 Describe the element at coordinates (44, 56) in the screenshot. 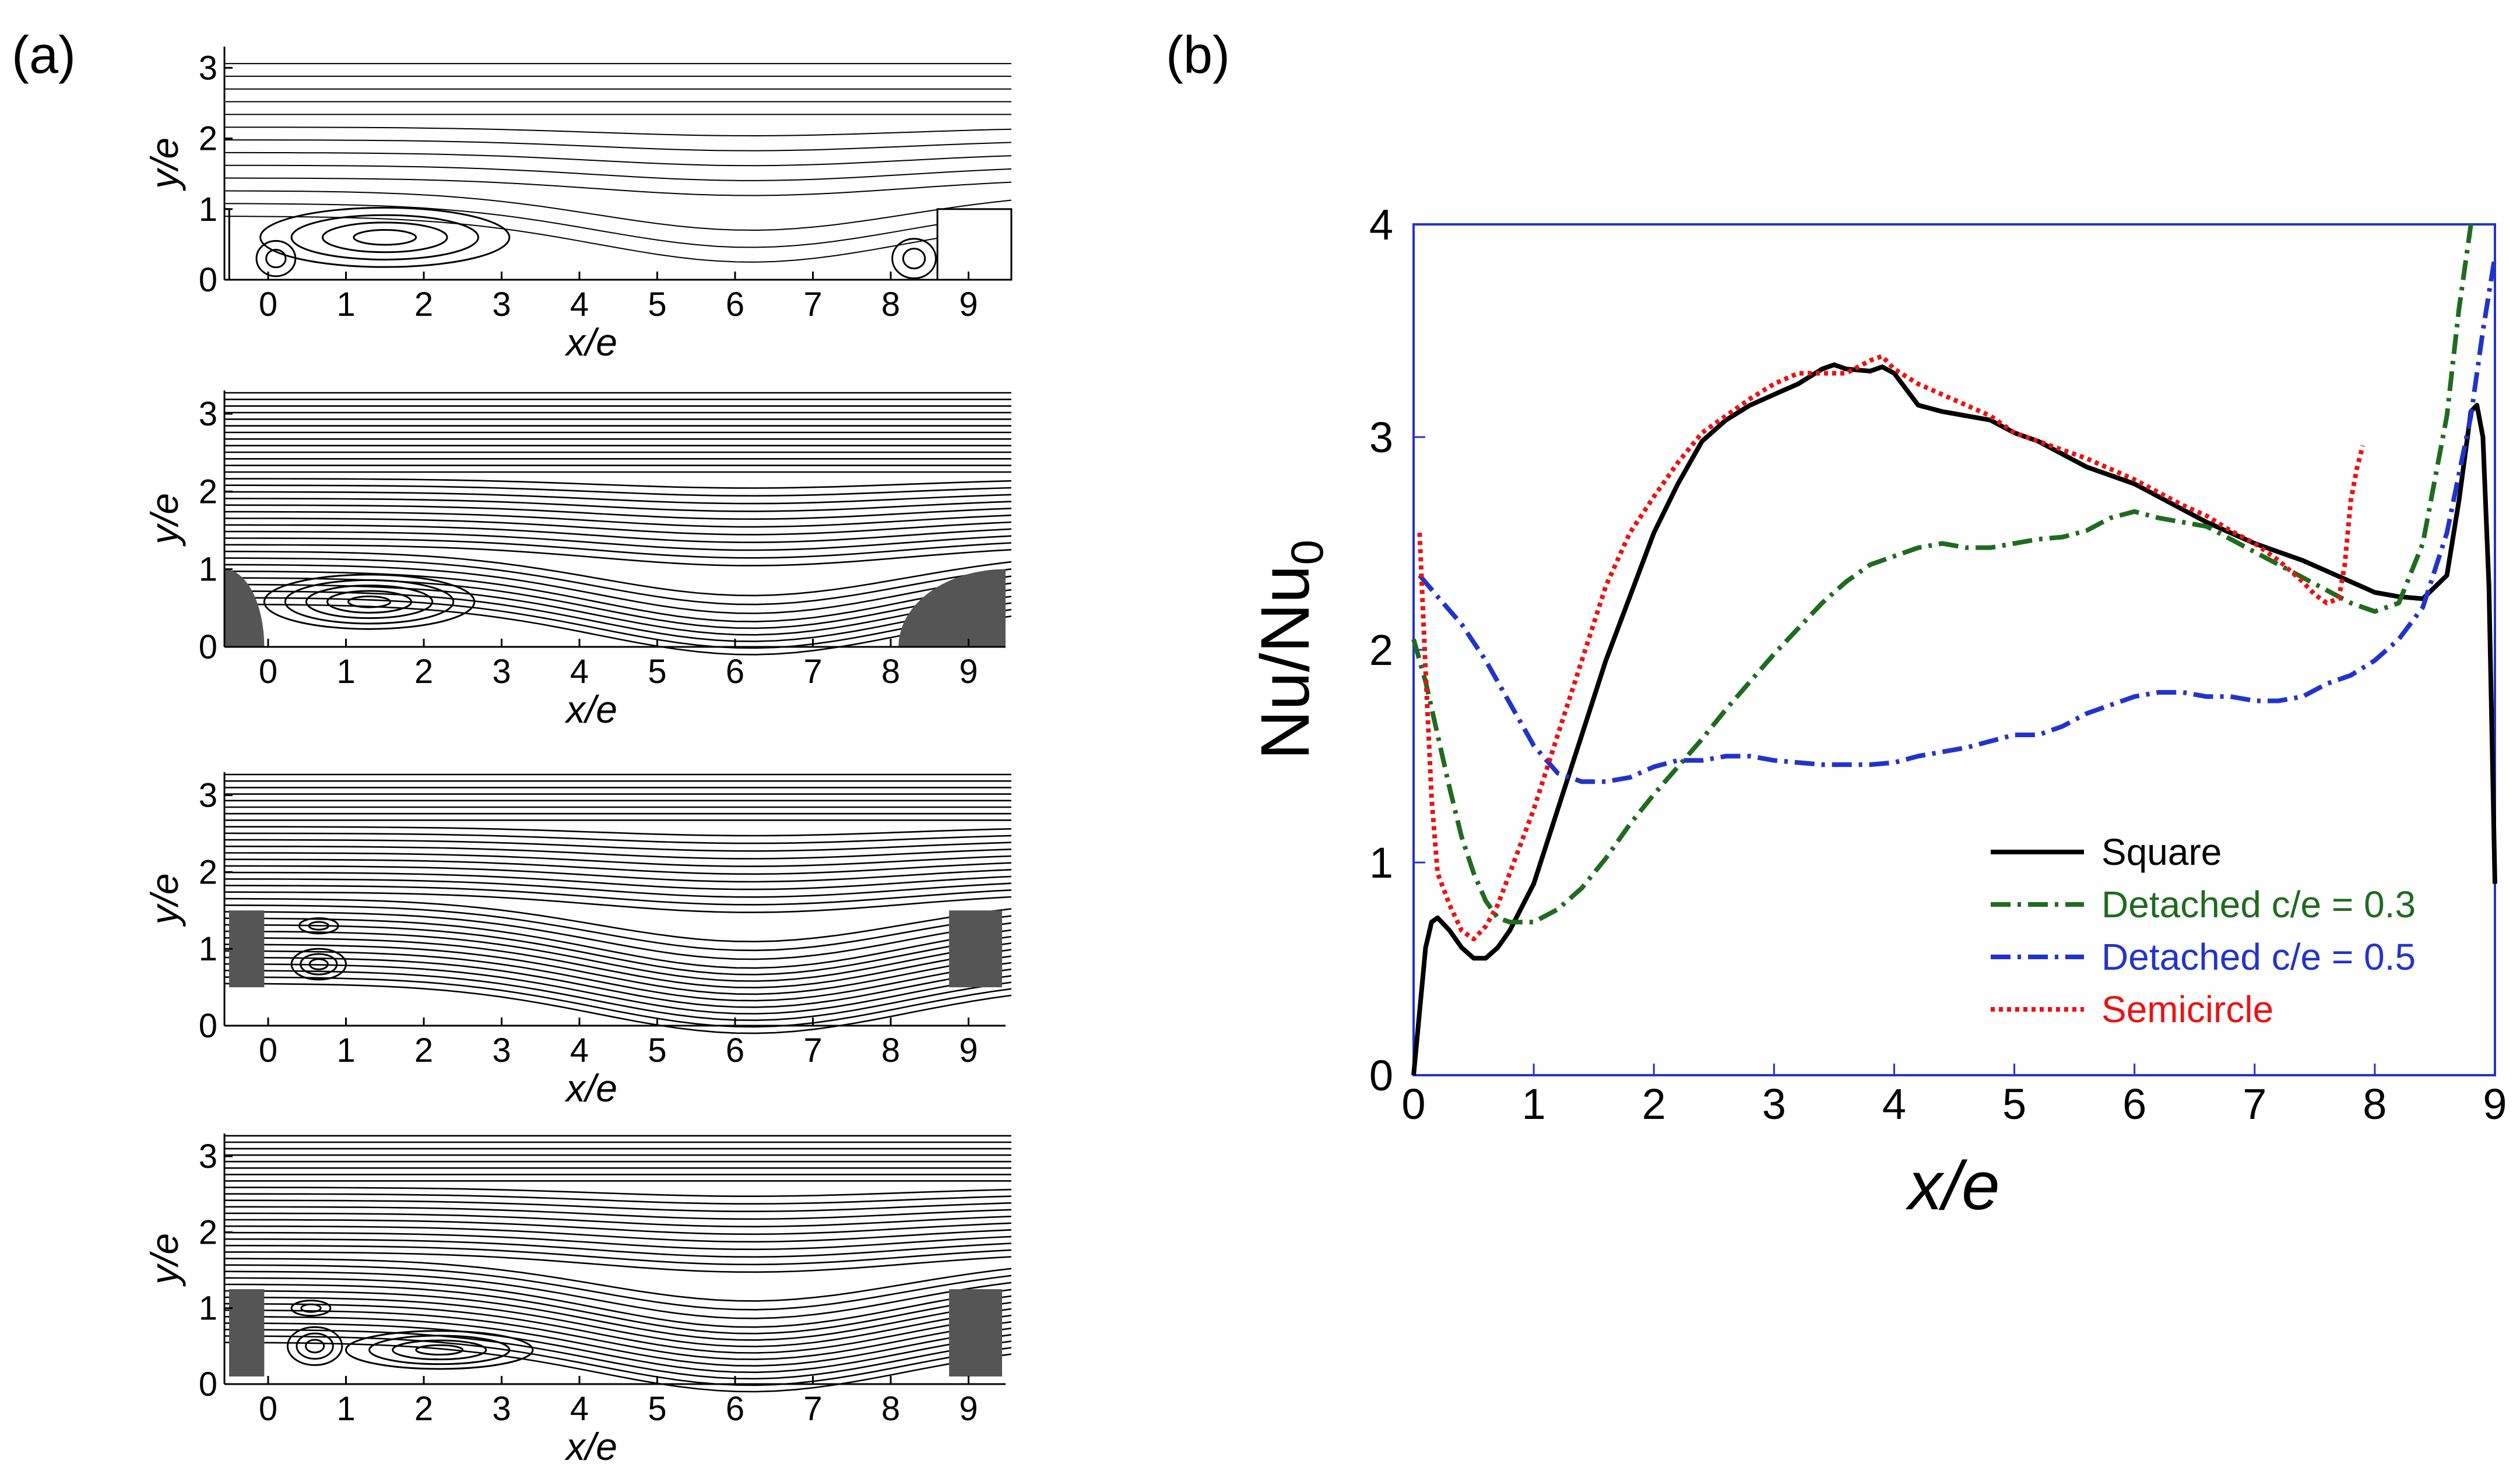

I see `panel-a-label: (a)` at that location.